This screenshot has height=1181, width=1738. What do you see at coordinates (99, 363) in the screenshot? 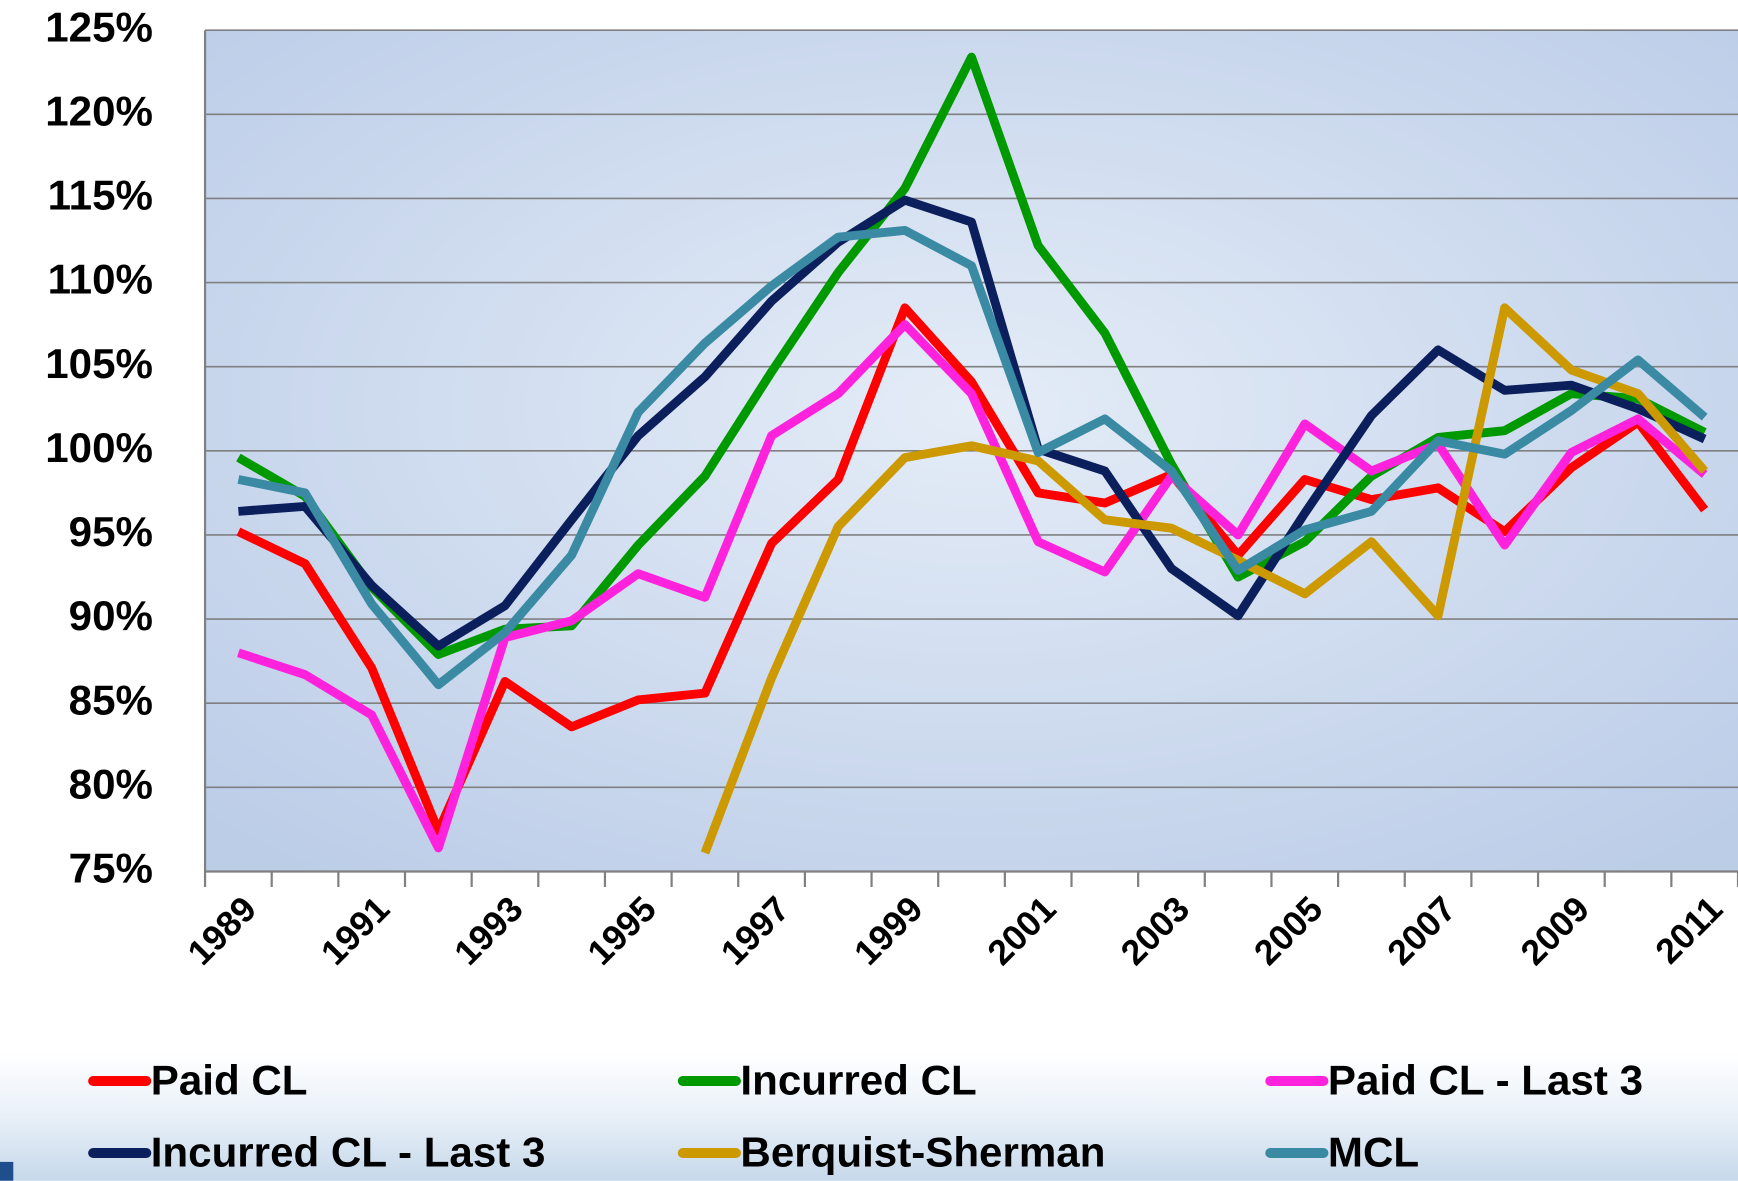
I see `y-tick-label: 105%` at bounding box center [99, 363].